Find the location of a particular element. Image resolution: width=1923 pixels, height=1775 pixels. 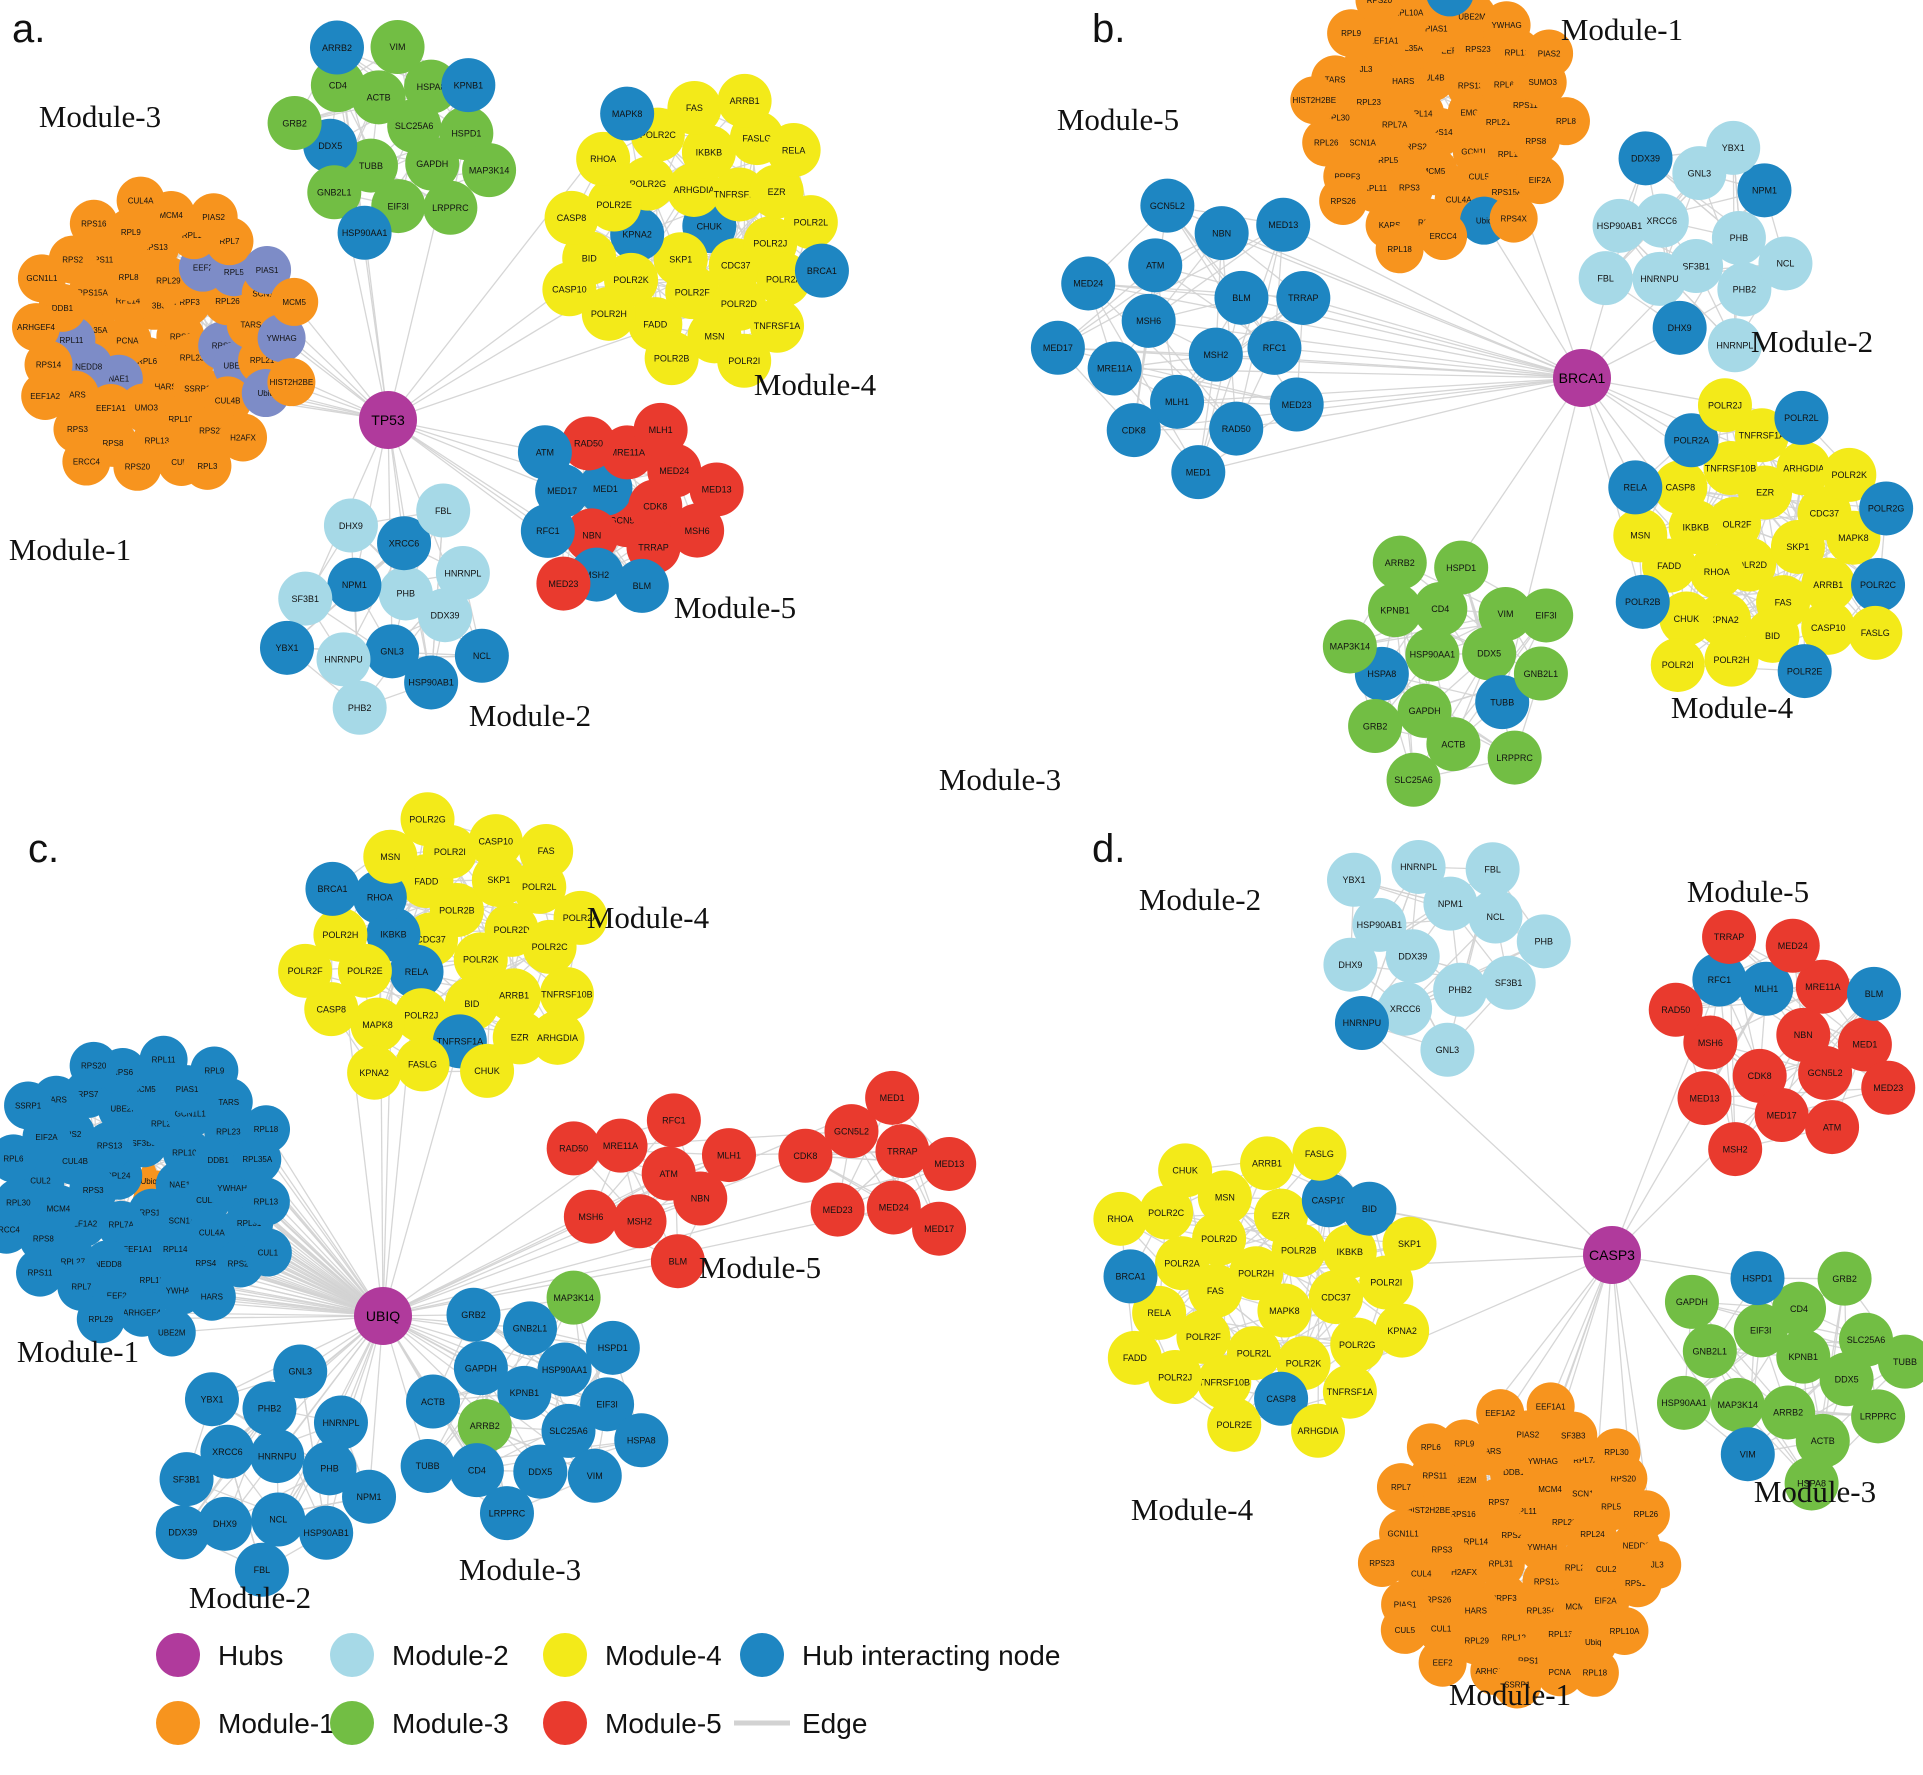

hub-node-CASP3: CASP3 is located at coordinates (1612, 1255).